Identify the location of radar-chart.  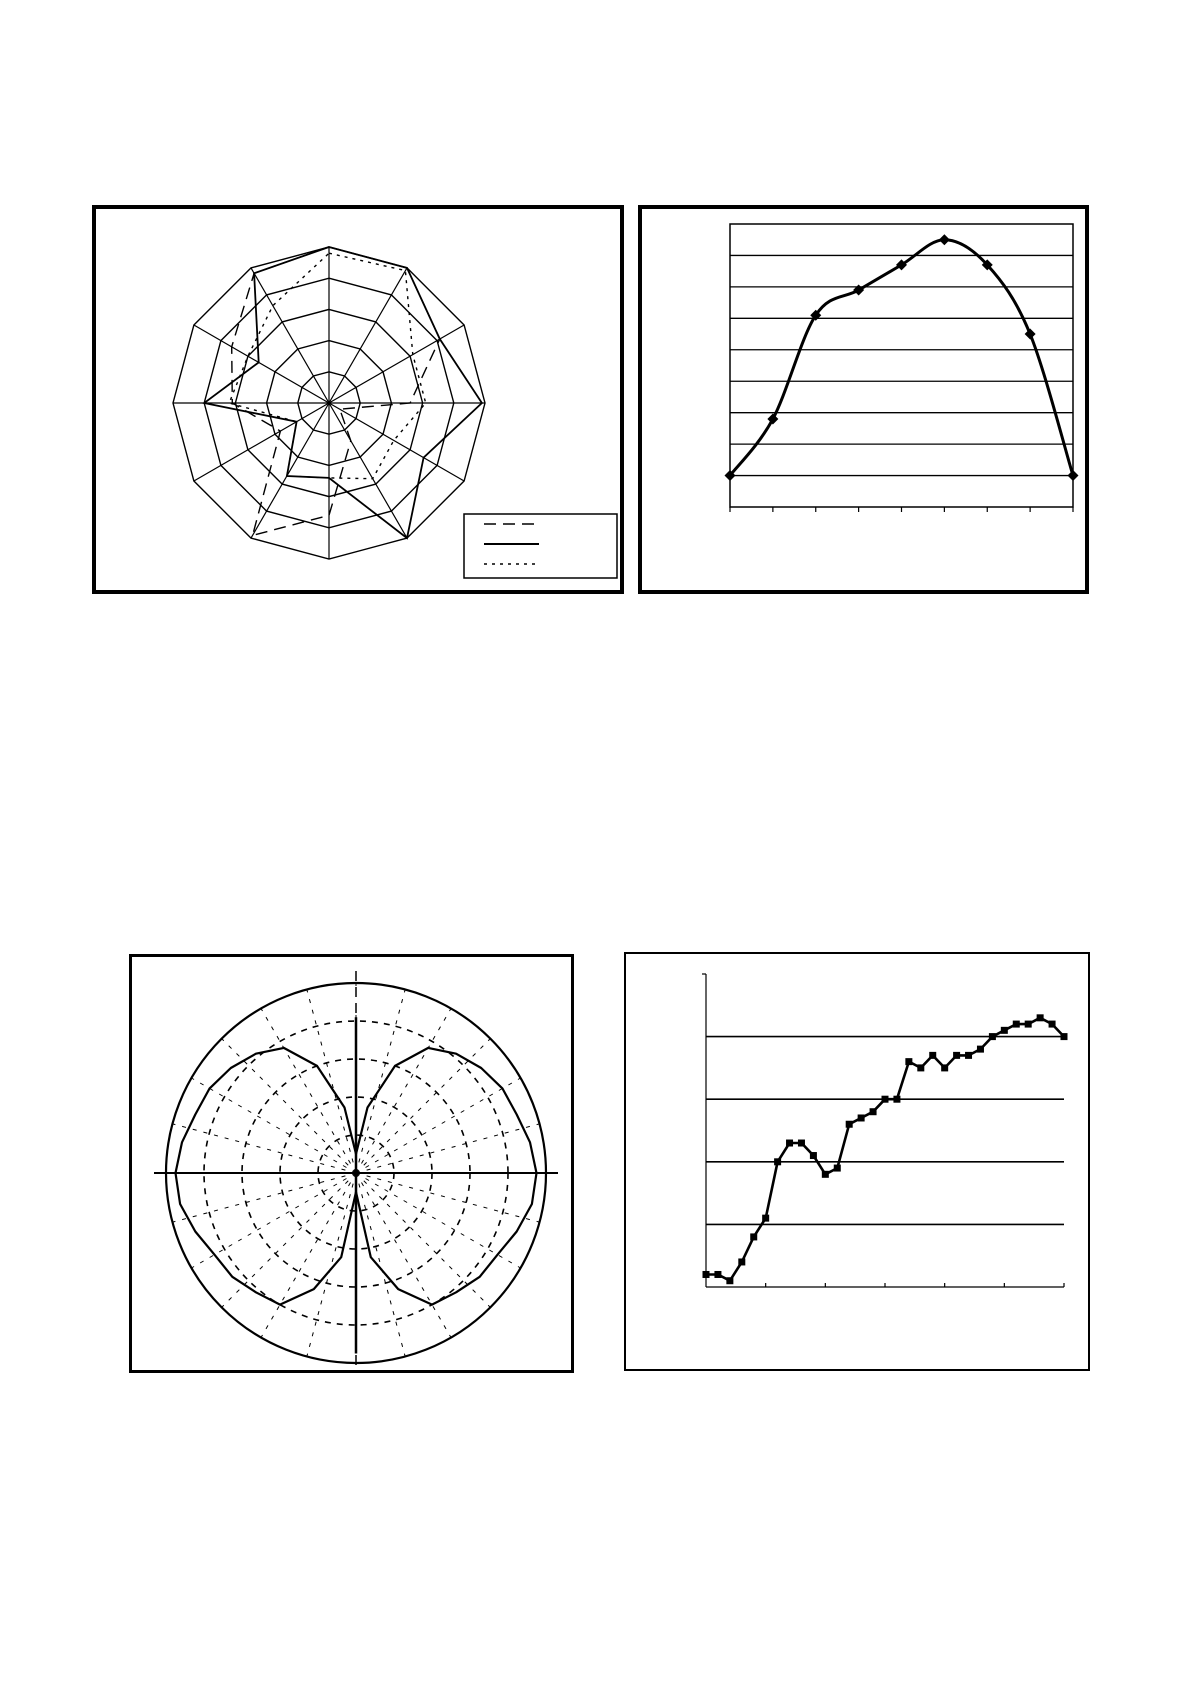
(395, 412).